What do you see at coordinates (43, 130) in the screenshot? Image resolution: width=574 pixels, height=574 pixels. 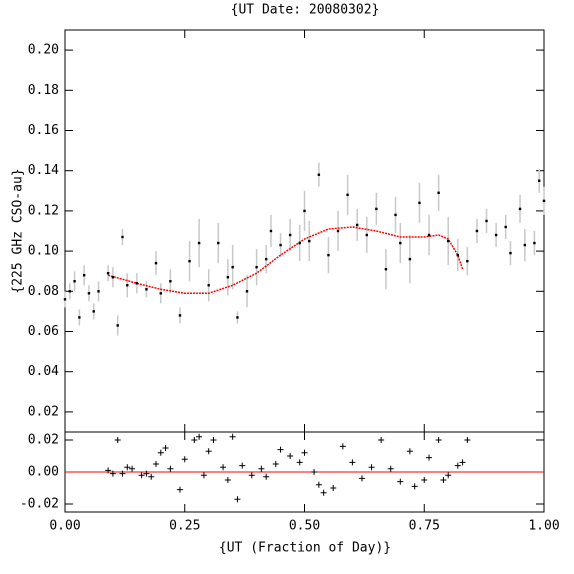 I see `y-tick-label: 0.16` at bounding box center [43, 130].